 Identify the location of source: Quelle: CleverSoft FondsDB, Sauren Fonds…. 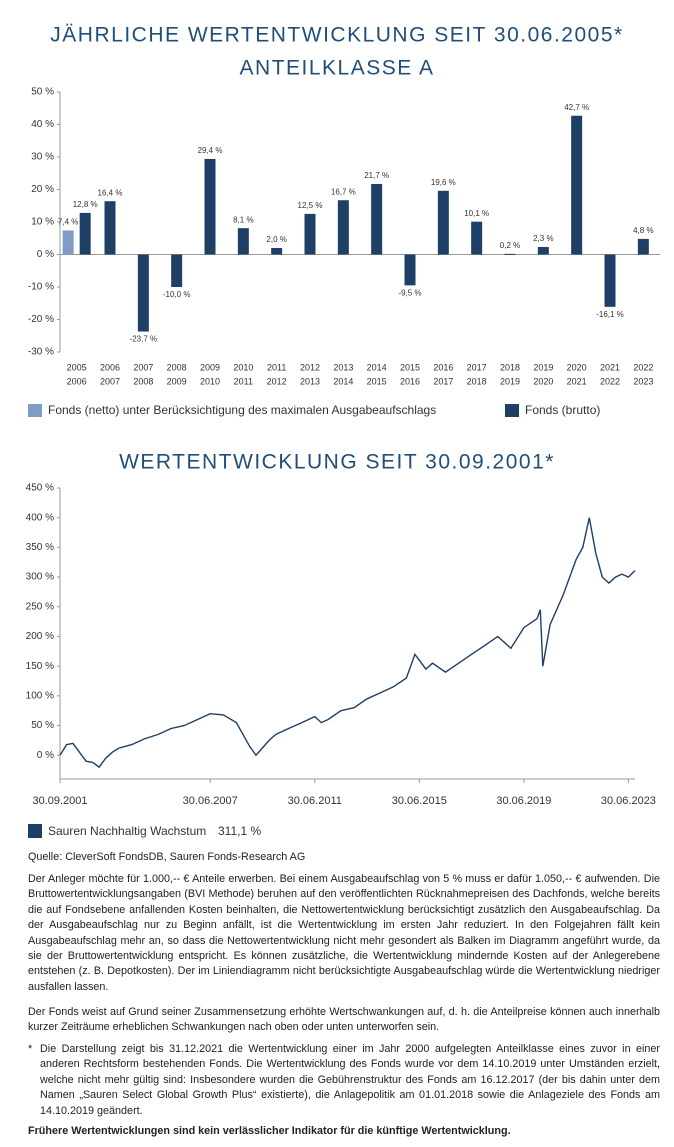
(167, 857).